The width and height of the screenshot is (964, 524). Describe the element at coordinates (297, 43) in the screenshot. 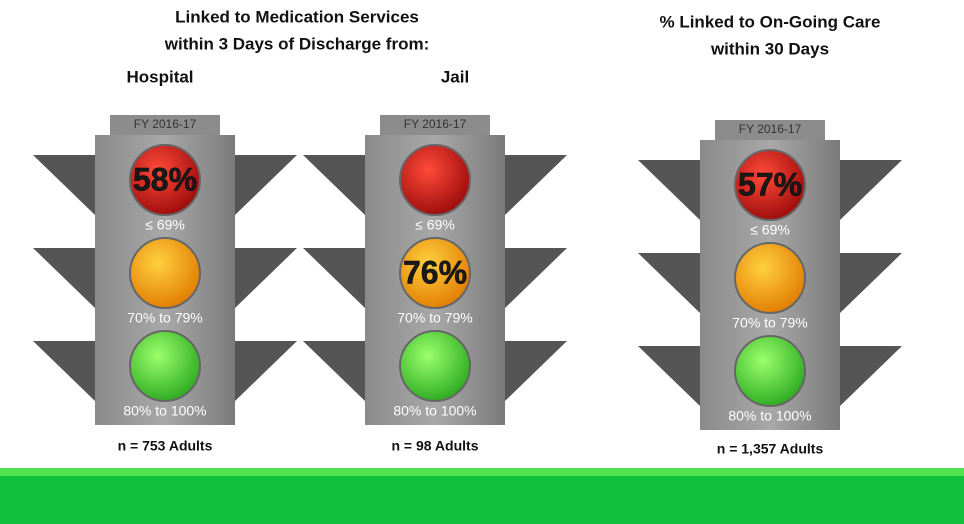

I see `heading: within 3 Days of Discharge from:` at that location.